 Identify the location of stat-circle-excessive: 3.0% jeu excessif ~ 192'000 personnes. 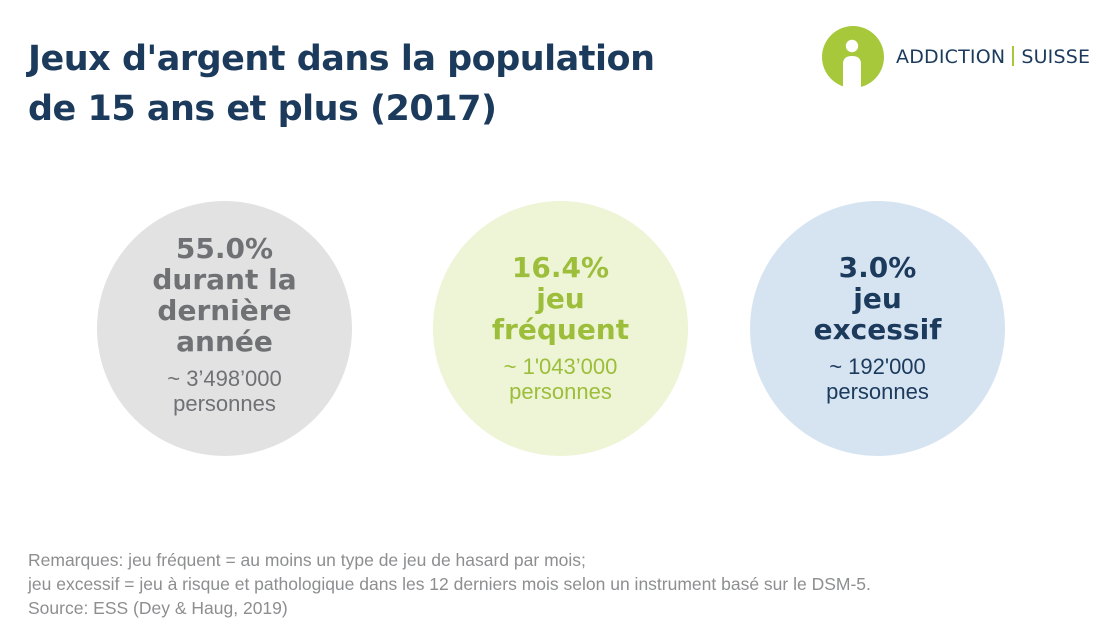
(877, 328).